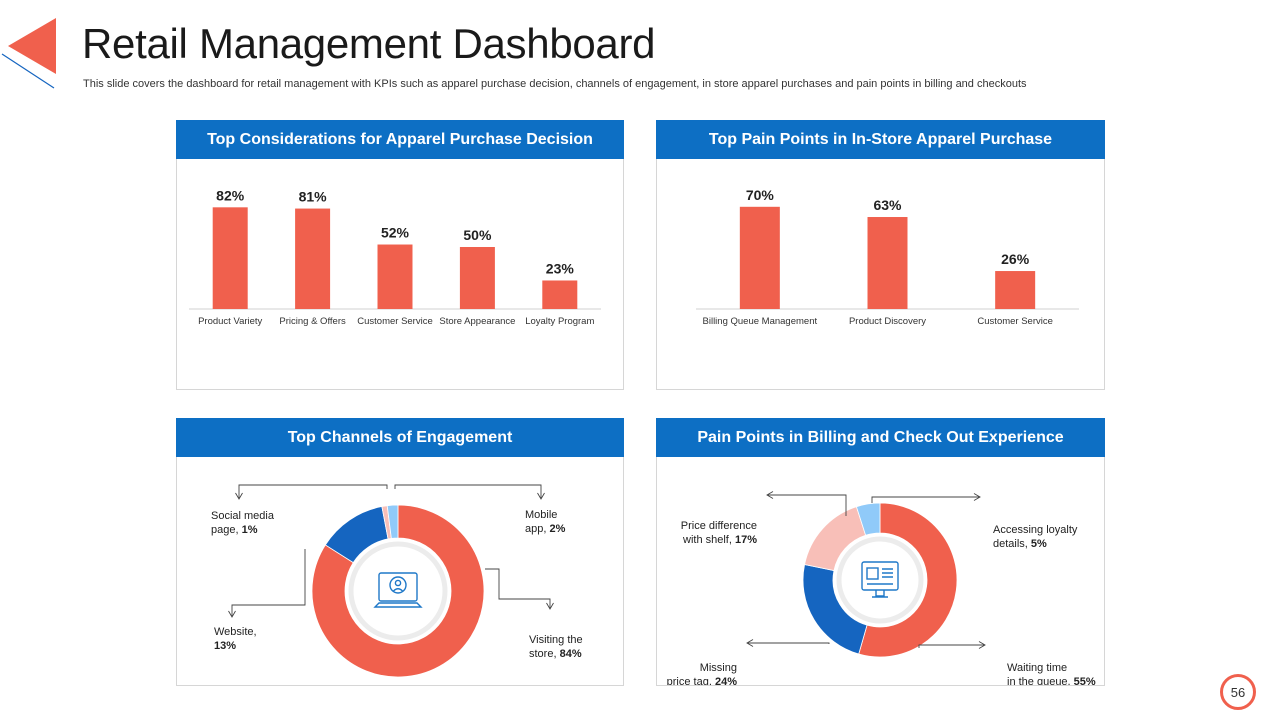 The height and width of the screenshot is (720, 1280). Describe the element at coordinates (477, 321) in the screenshot. I see `x-tick-label: Store Appearance` at that location.